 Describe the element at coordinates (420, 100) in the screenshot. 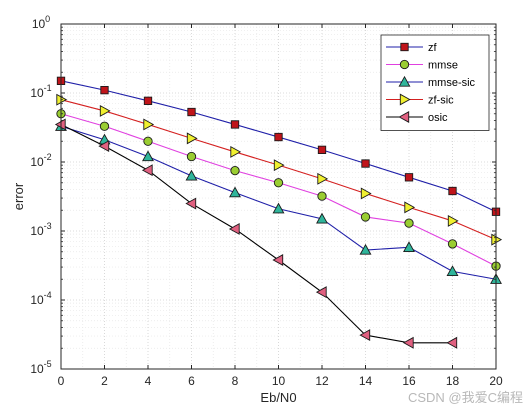

I see `legend-item-zf-sic: zf-sic` at that location.